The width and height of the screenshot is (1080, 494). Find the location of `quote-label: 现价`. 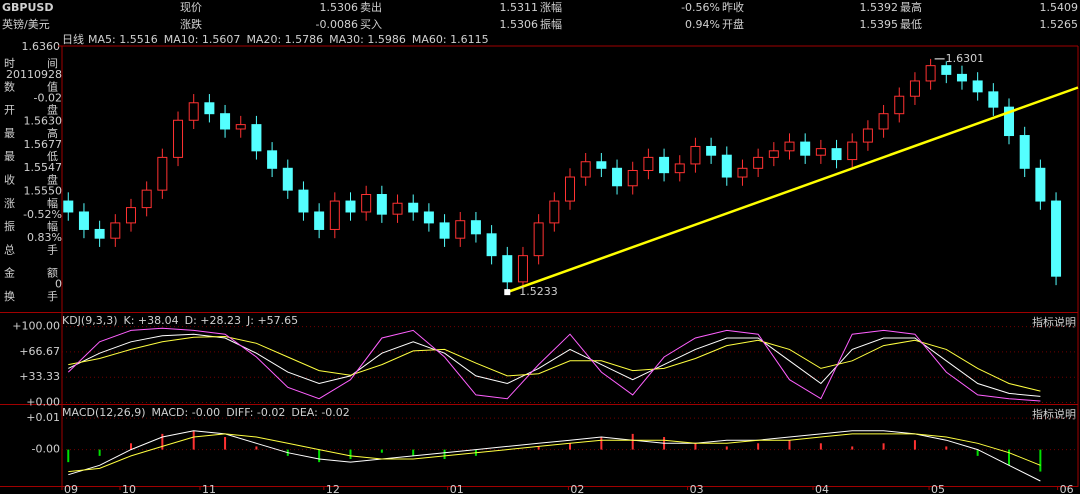

quote-label: 现价 is located at coordinates (191, 7).